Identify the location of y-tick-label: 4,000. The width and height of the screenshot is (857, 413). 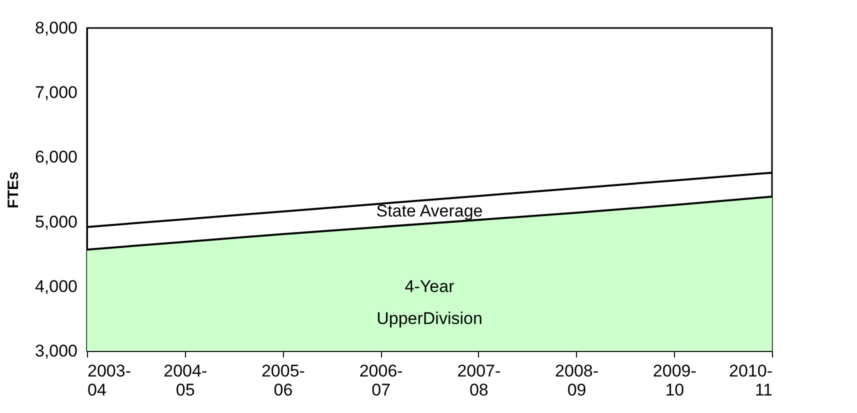
(56, 286).